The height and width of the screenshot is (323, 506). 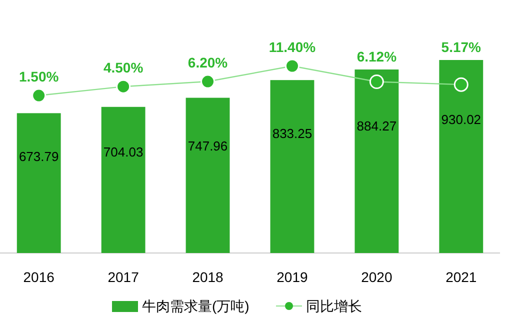 What do you see at coordinates (123, 152) in the screenshot?
I see `data-label: 704.03` at bounding box center [123, 152].